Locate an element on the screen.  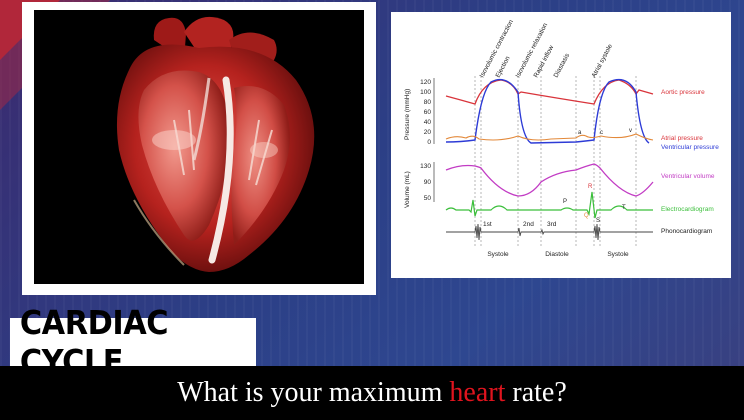
wave-letter-a: a is located at coordinates (580, 133).